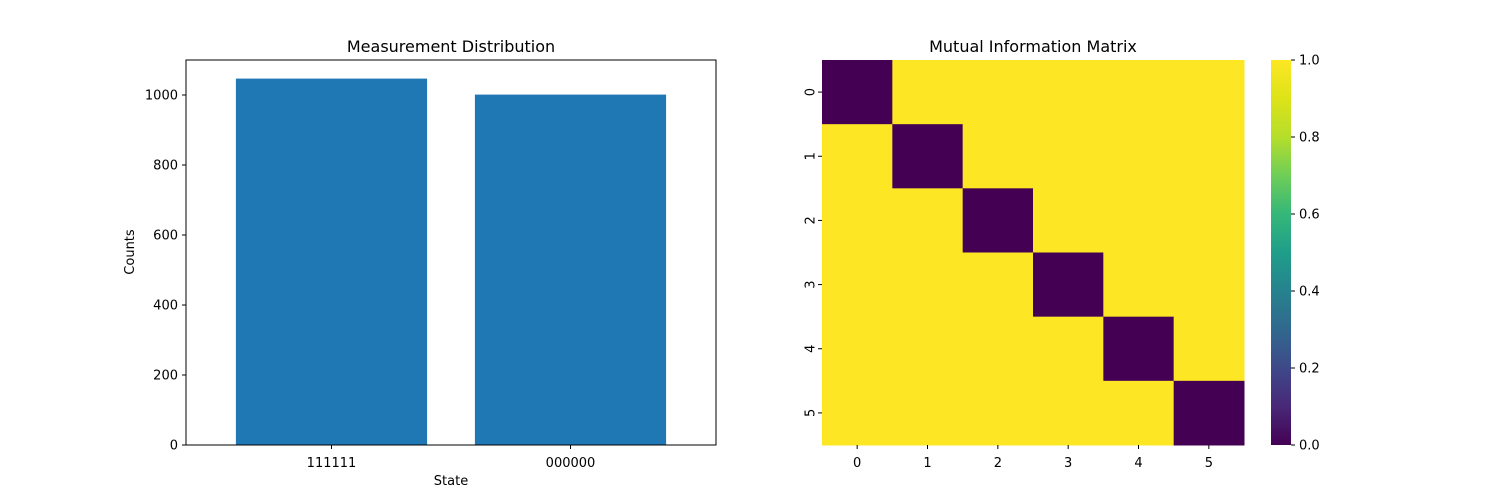  I want to click on heatmap-y-tick-label: 3, so click(811, 284).